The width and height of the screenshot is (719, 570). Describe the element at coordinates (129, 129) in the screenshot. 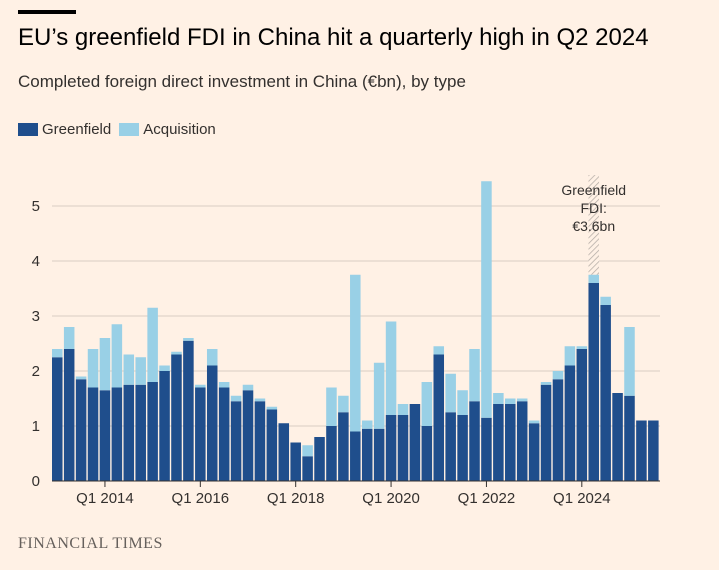

I see `legend-swatch-acquisition` at that location.